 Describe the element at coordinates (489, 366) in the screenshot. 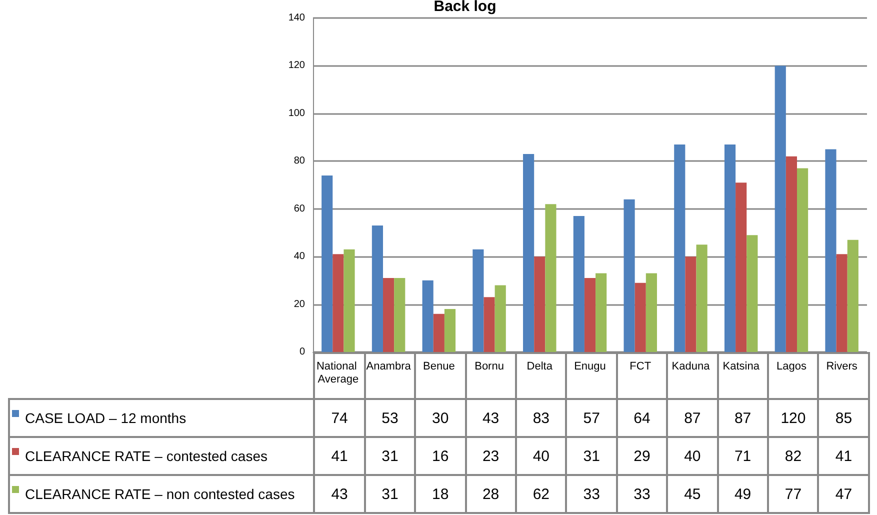

I see `x-tick-label: Bornu` at that location.